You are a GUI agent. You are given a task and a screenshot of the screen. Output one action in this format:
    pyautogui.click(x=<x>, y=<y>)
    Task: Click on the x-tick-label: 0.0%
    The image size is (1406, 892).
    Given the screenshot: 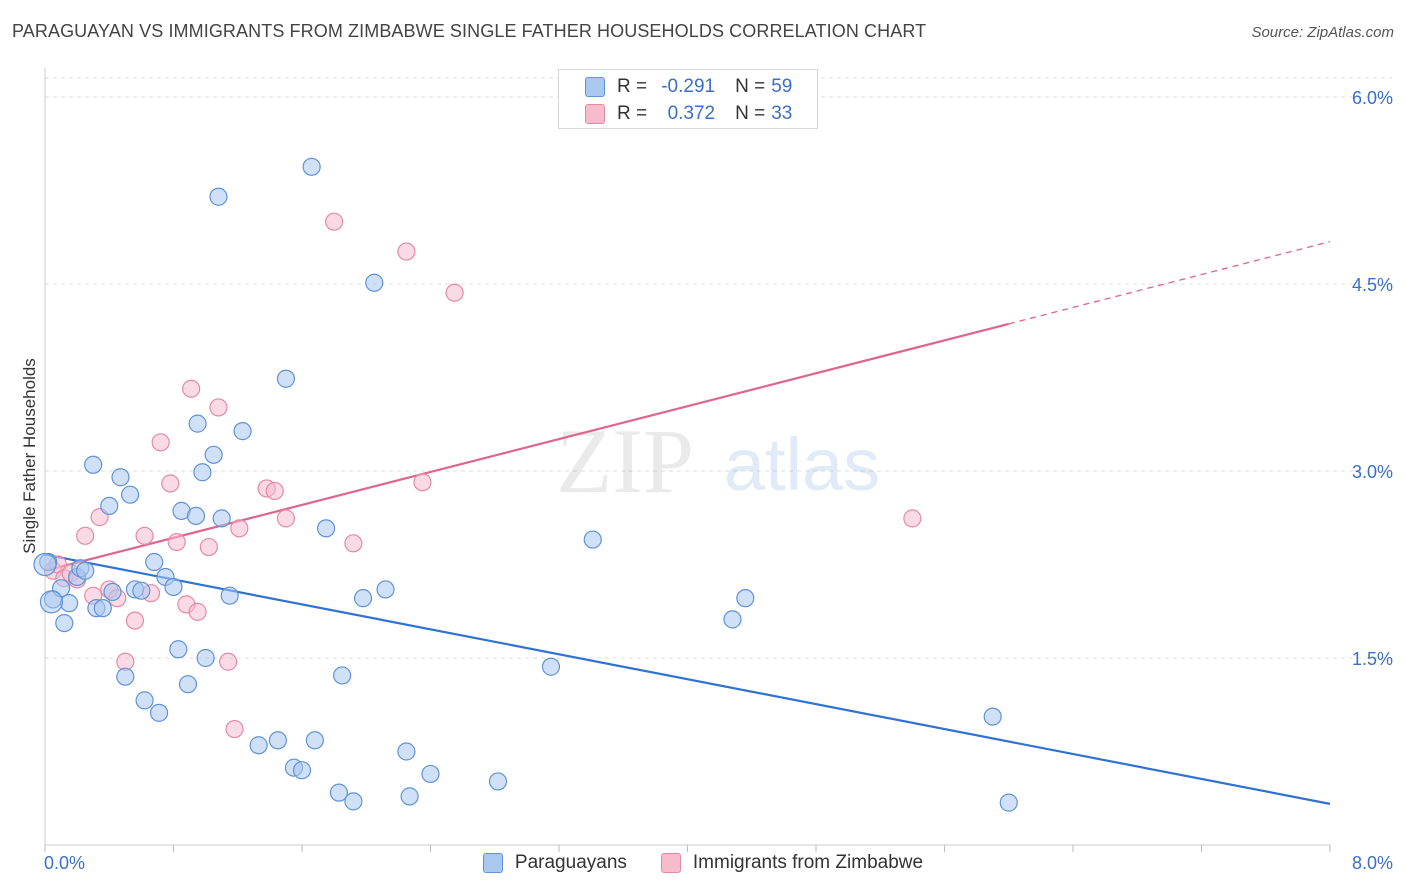 What is the action you would take?
    pyautogui.click(x=64, y=863)
    